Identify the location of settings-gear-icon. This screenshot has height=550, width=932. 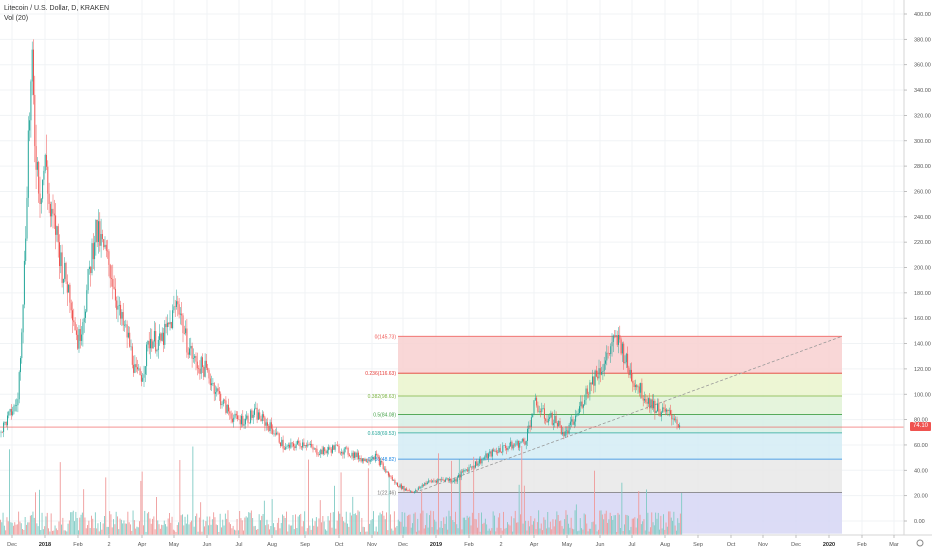
(920, 543).